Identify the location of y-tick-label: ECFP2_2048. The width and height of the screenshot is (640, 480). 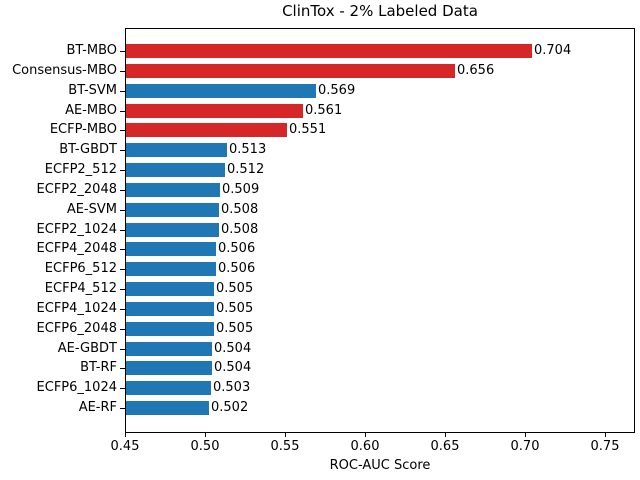
(76, 189).